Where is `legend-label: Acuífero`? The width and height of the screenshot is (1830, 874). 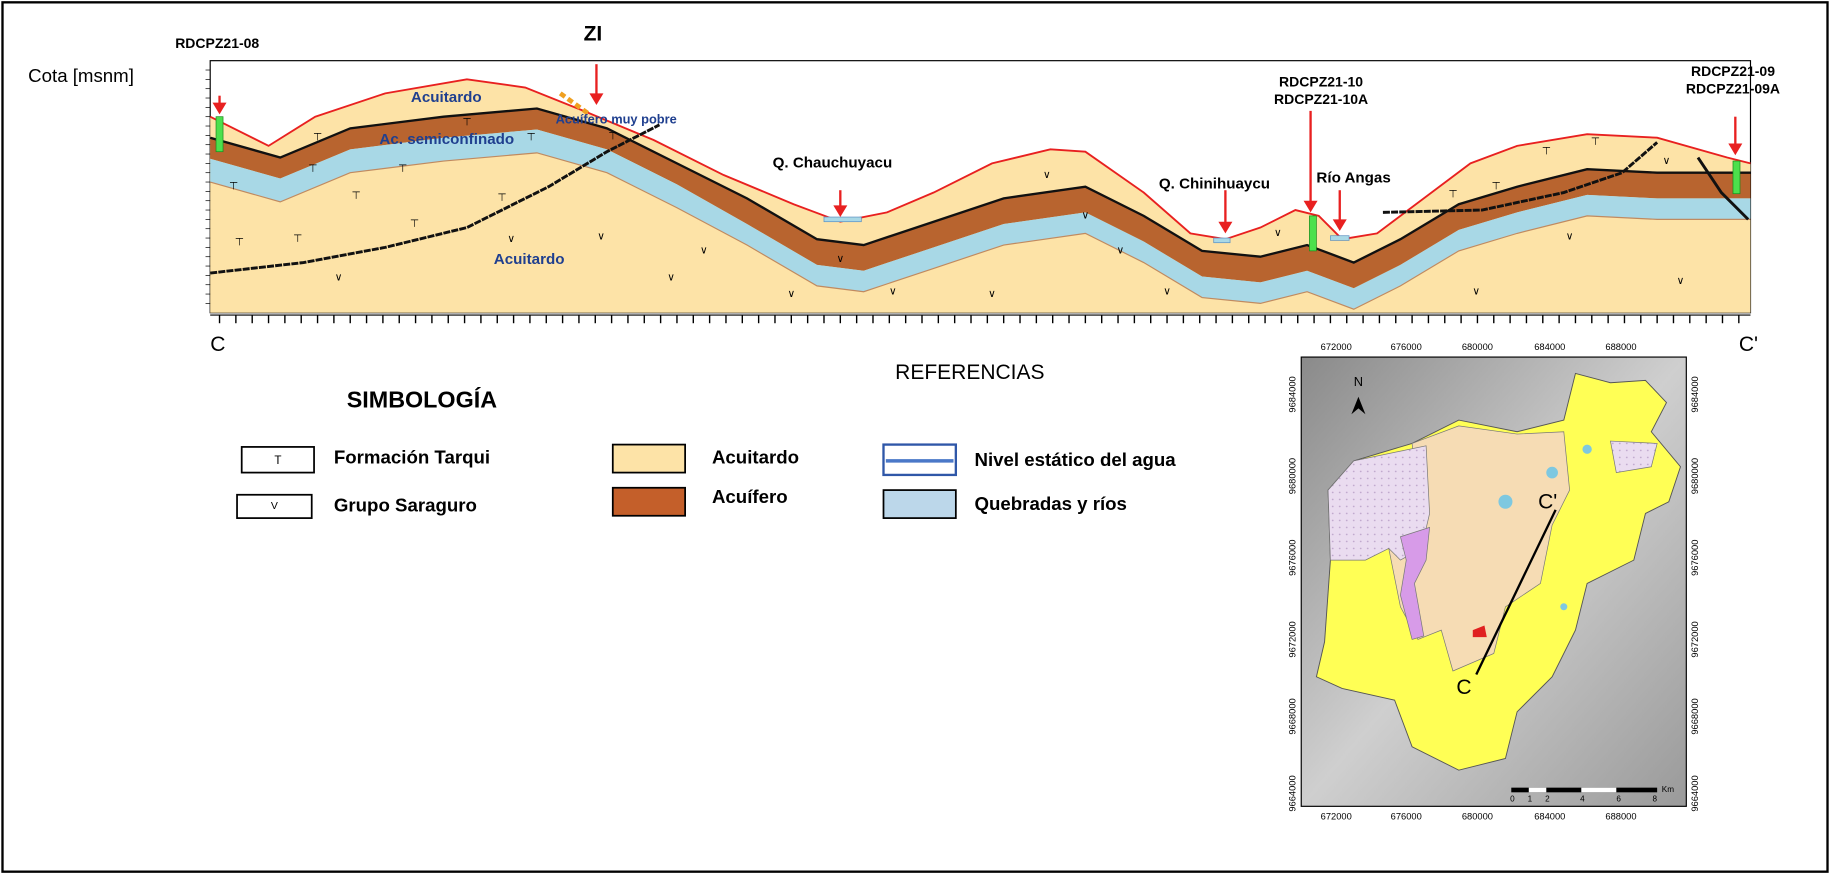
legend-label: Acuífero is located at coordinates (750, 496).